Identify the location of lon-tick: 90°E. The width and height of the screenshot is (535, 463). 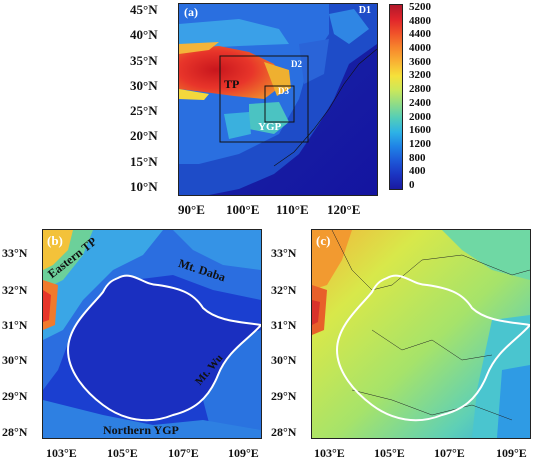
(191, 209).